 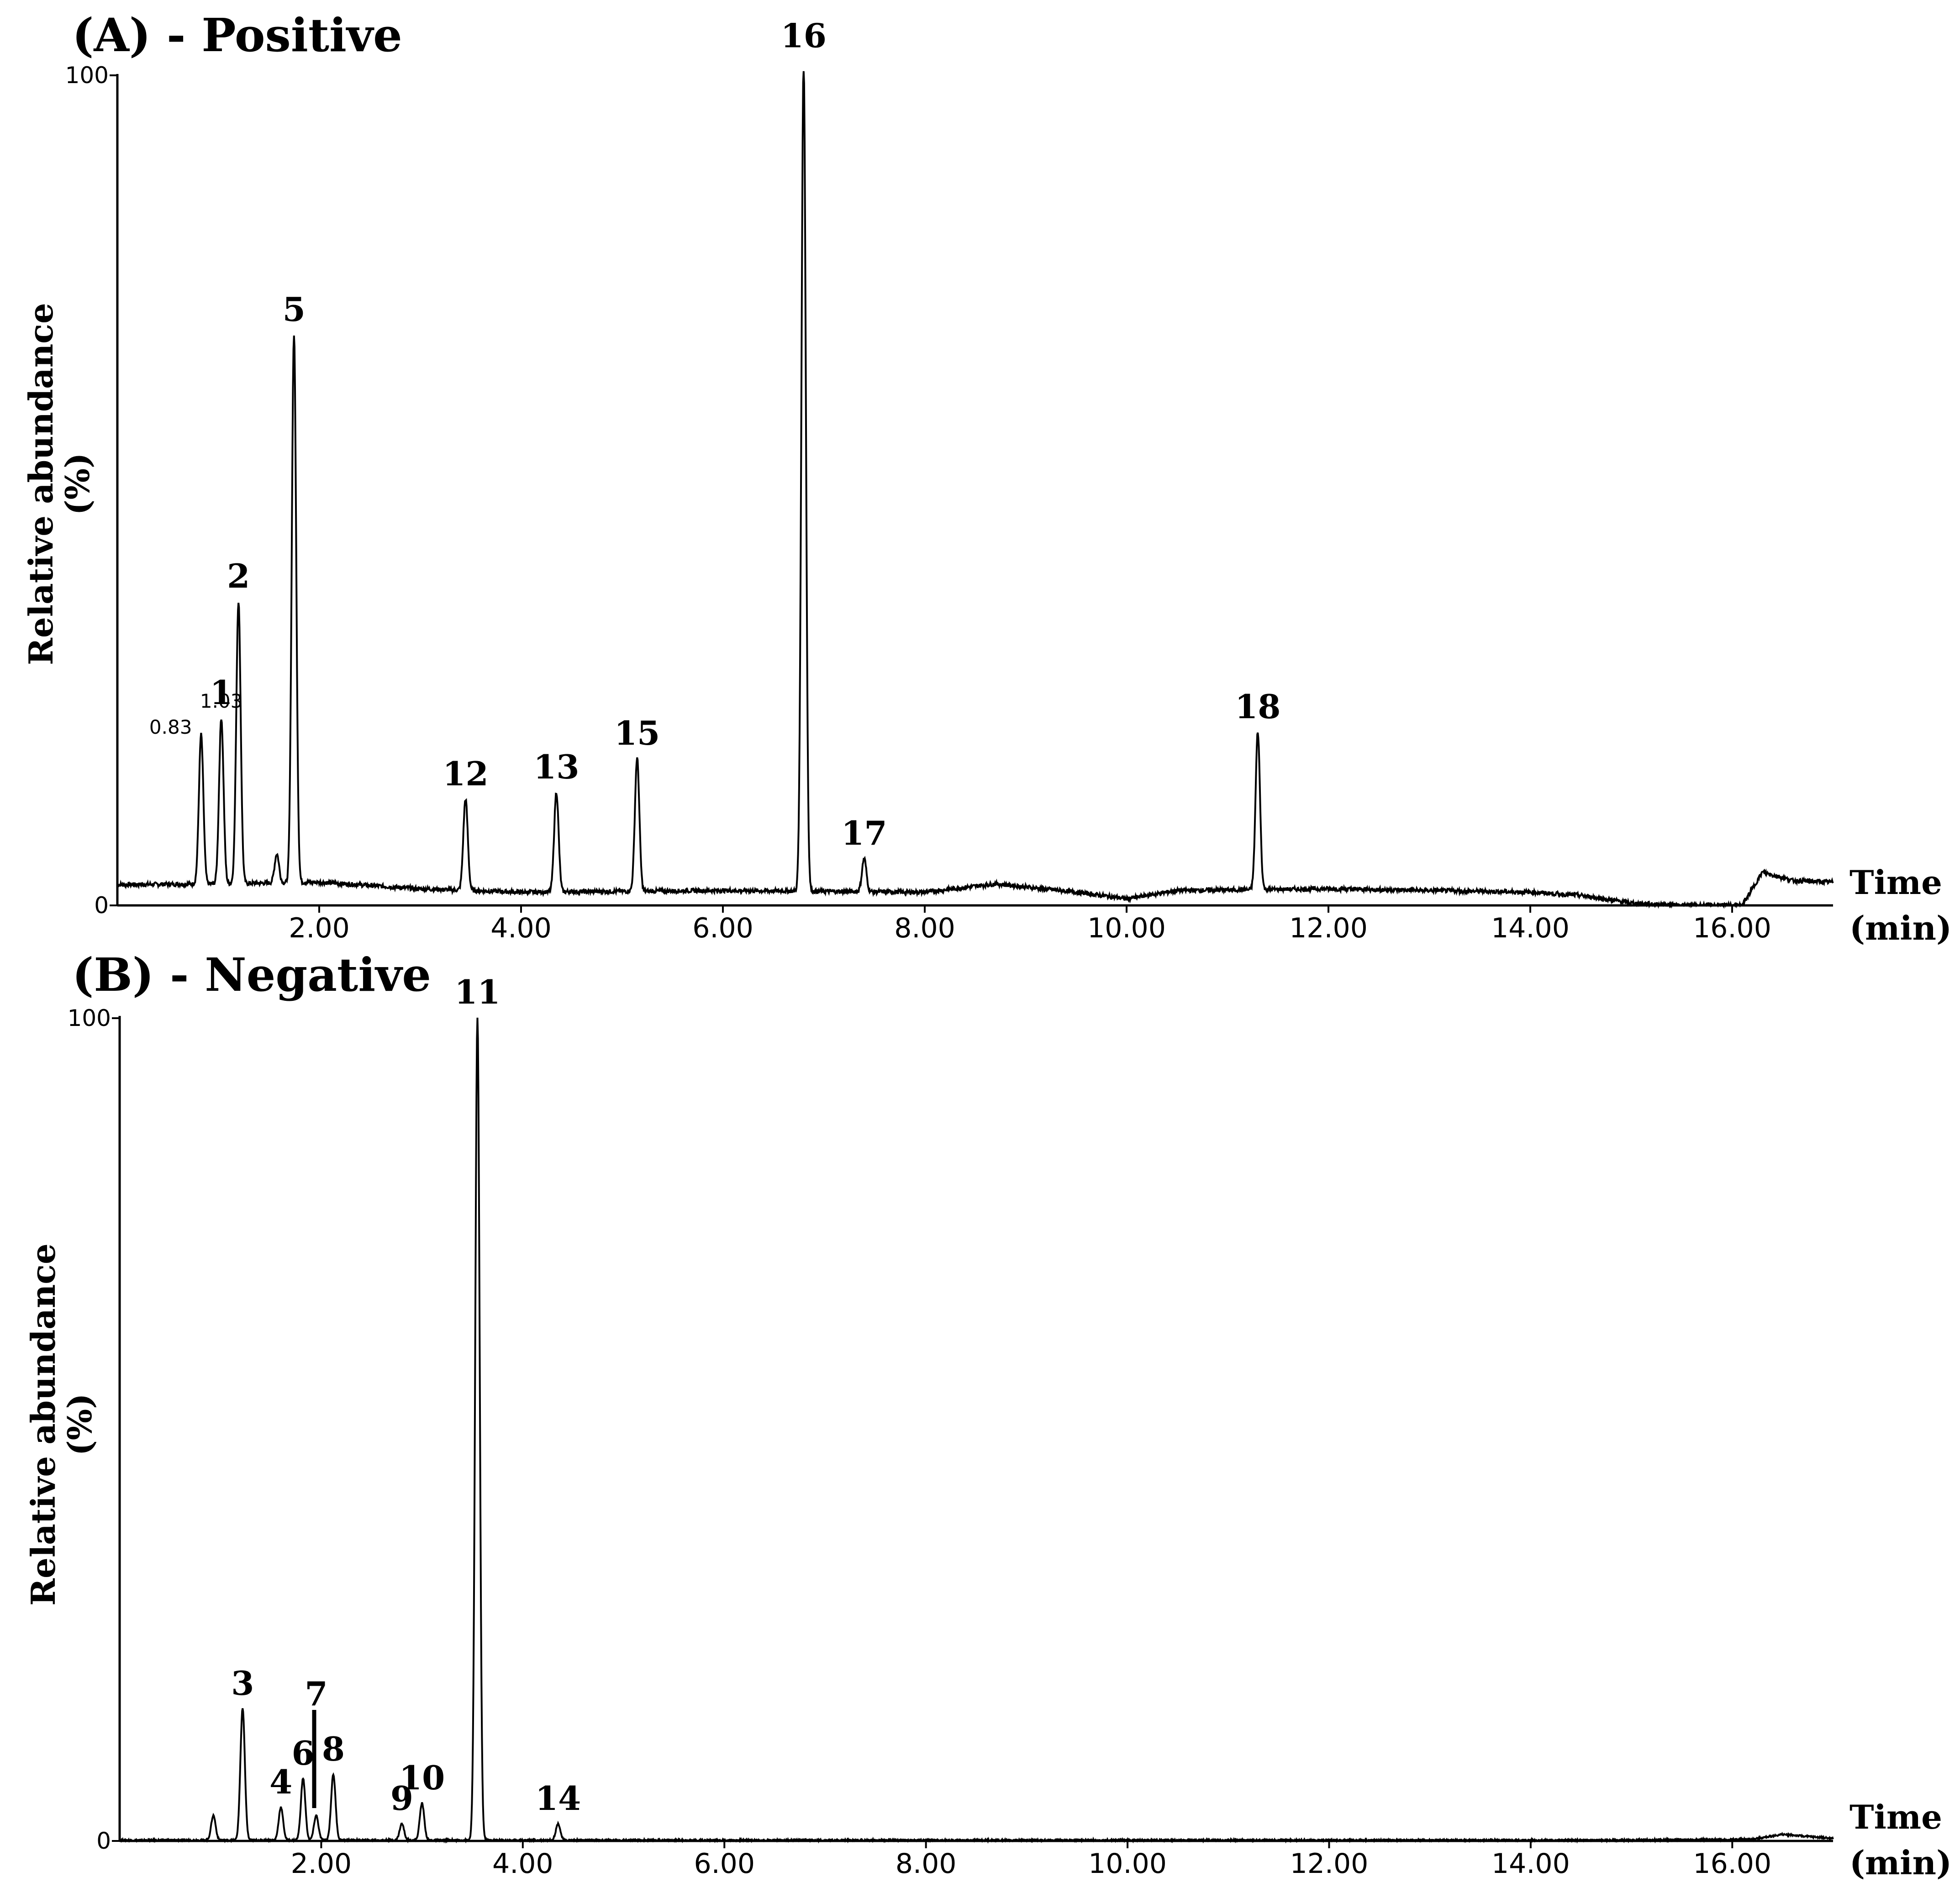 What do you see at coordinates (556, 766) in the screenshot?
I see `peak-label-13: 13` at bounding box center [556, 766].